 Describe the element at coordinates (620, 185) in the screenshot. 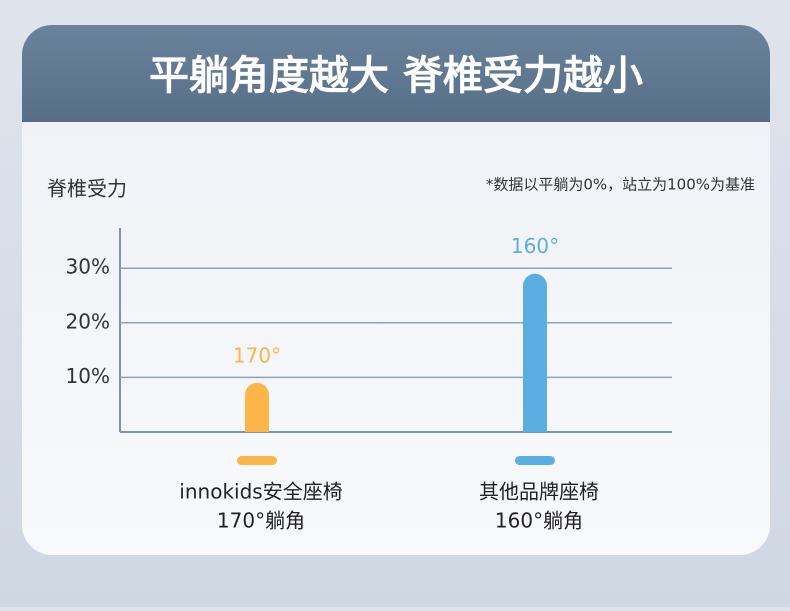

I see `note: *数据以平躺为0%，站立为100%为基准` at that location.